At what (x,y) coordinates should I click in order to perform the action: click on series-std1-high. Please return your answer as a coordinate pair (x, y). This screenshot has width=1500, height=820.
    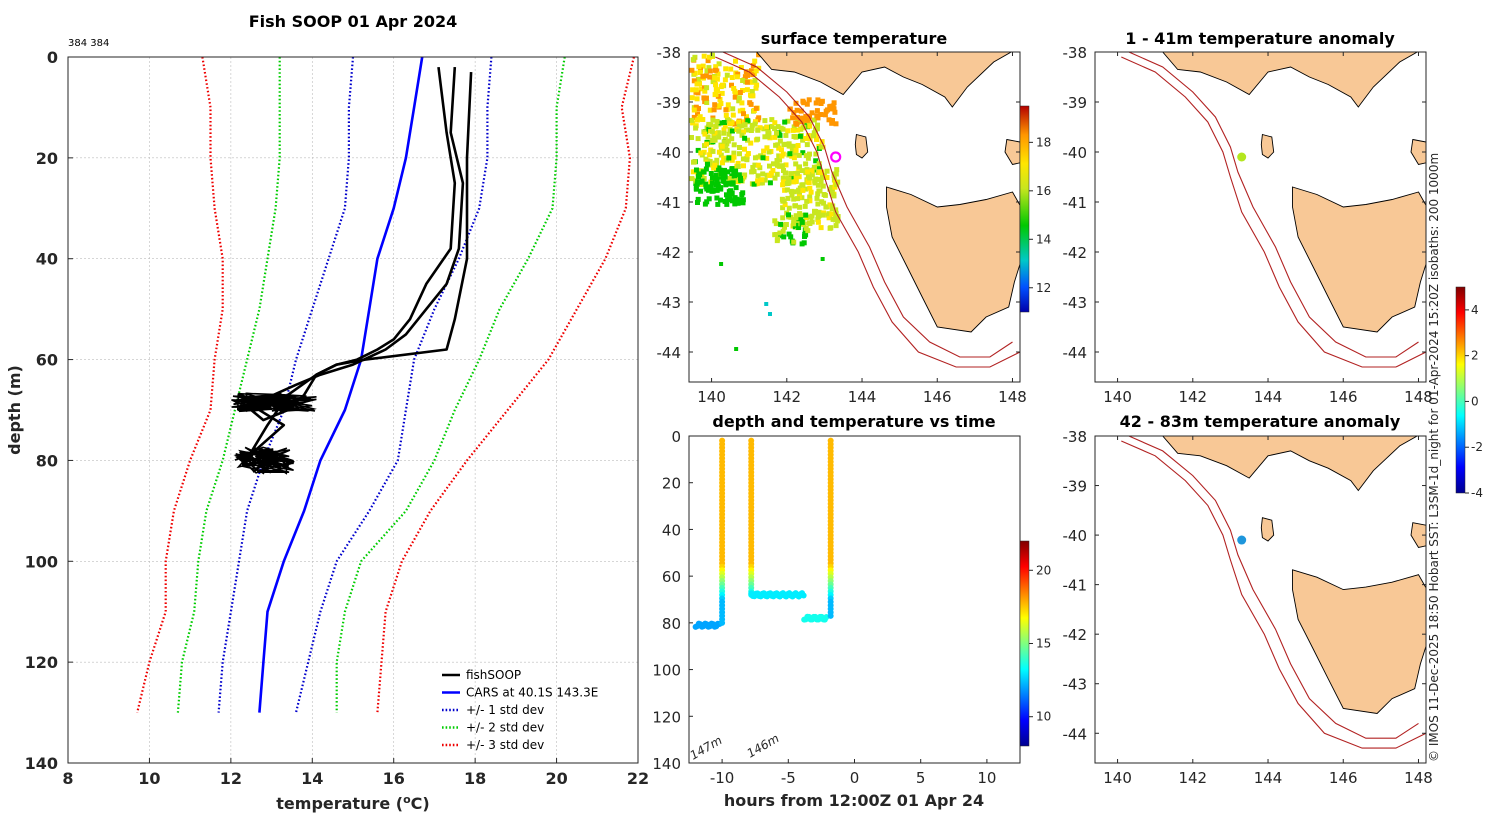
    Looking at the image, I should click on (393, 385).